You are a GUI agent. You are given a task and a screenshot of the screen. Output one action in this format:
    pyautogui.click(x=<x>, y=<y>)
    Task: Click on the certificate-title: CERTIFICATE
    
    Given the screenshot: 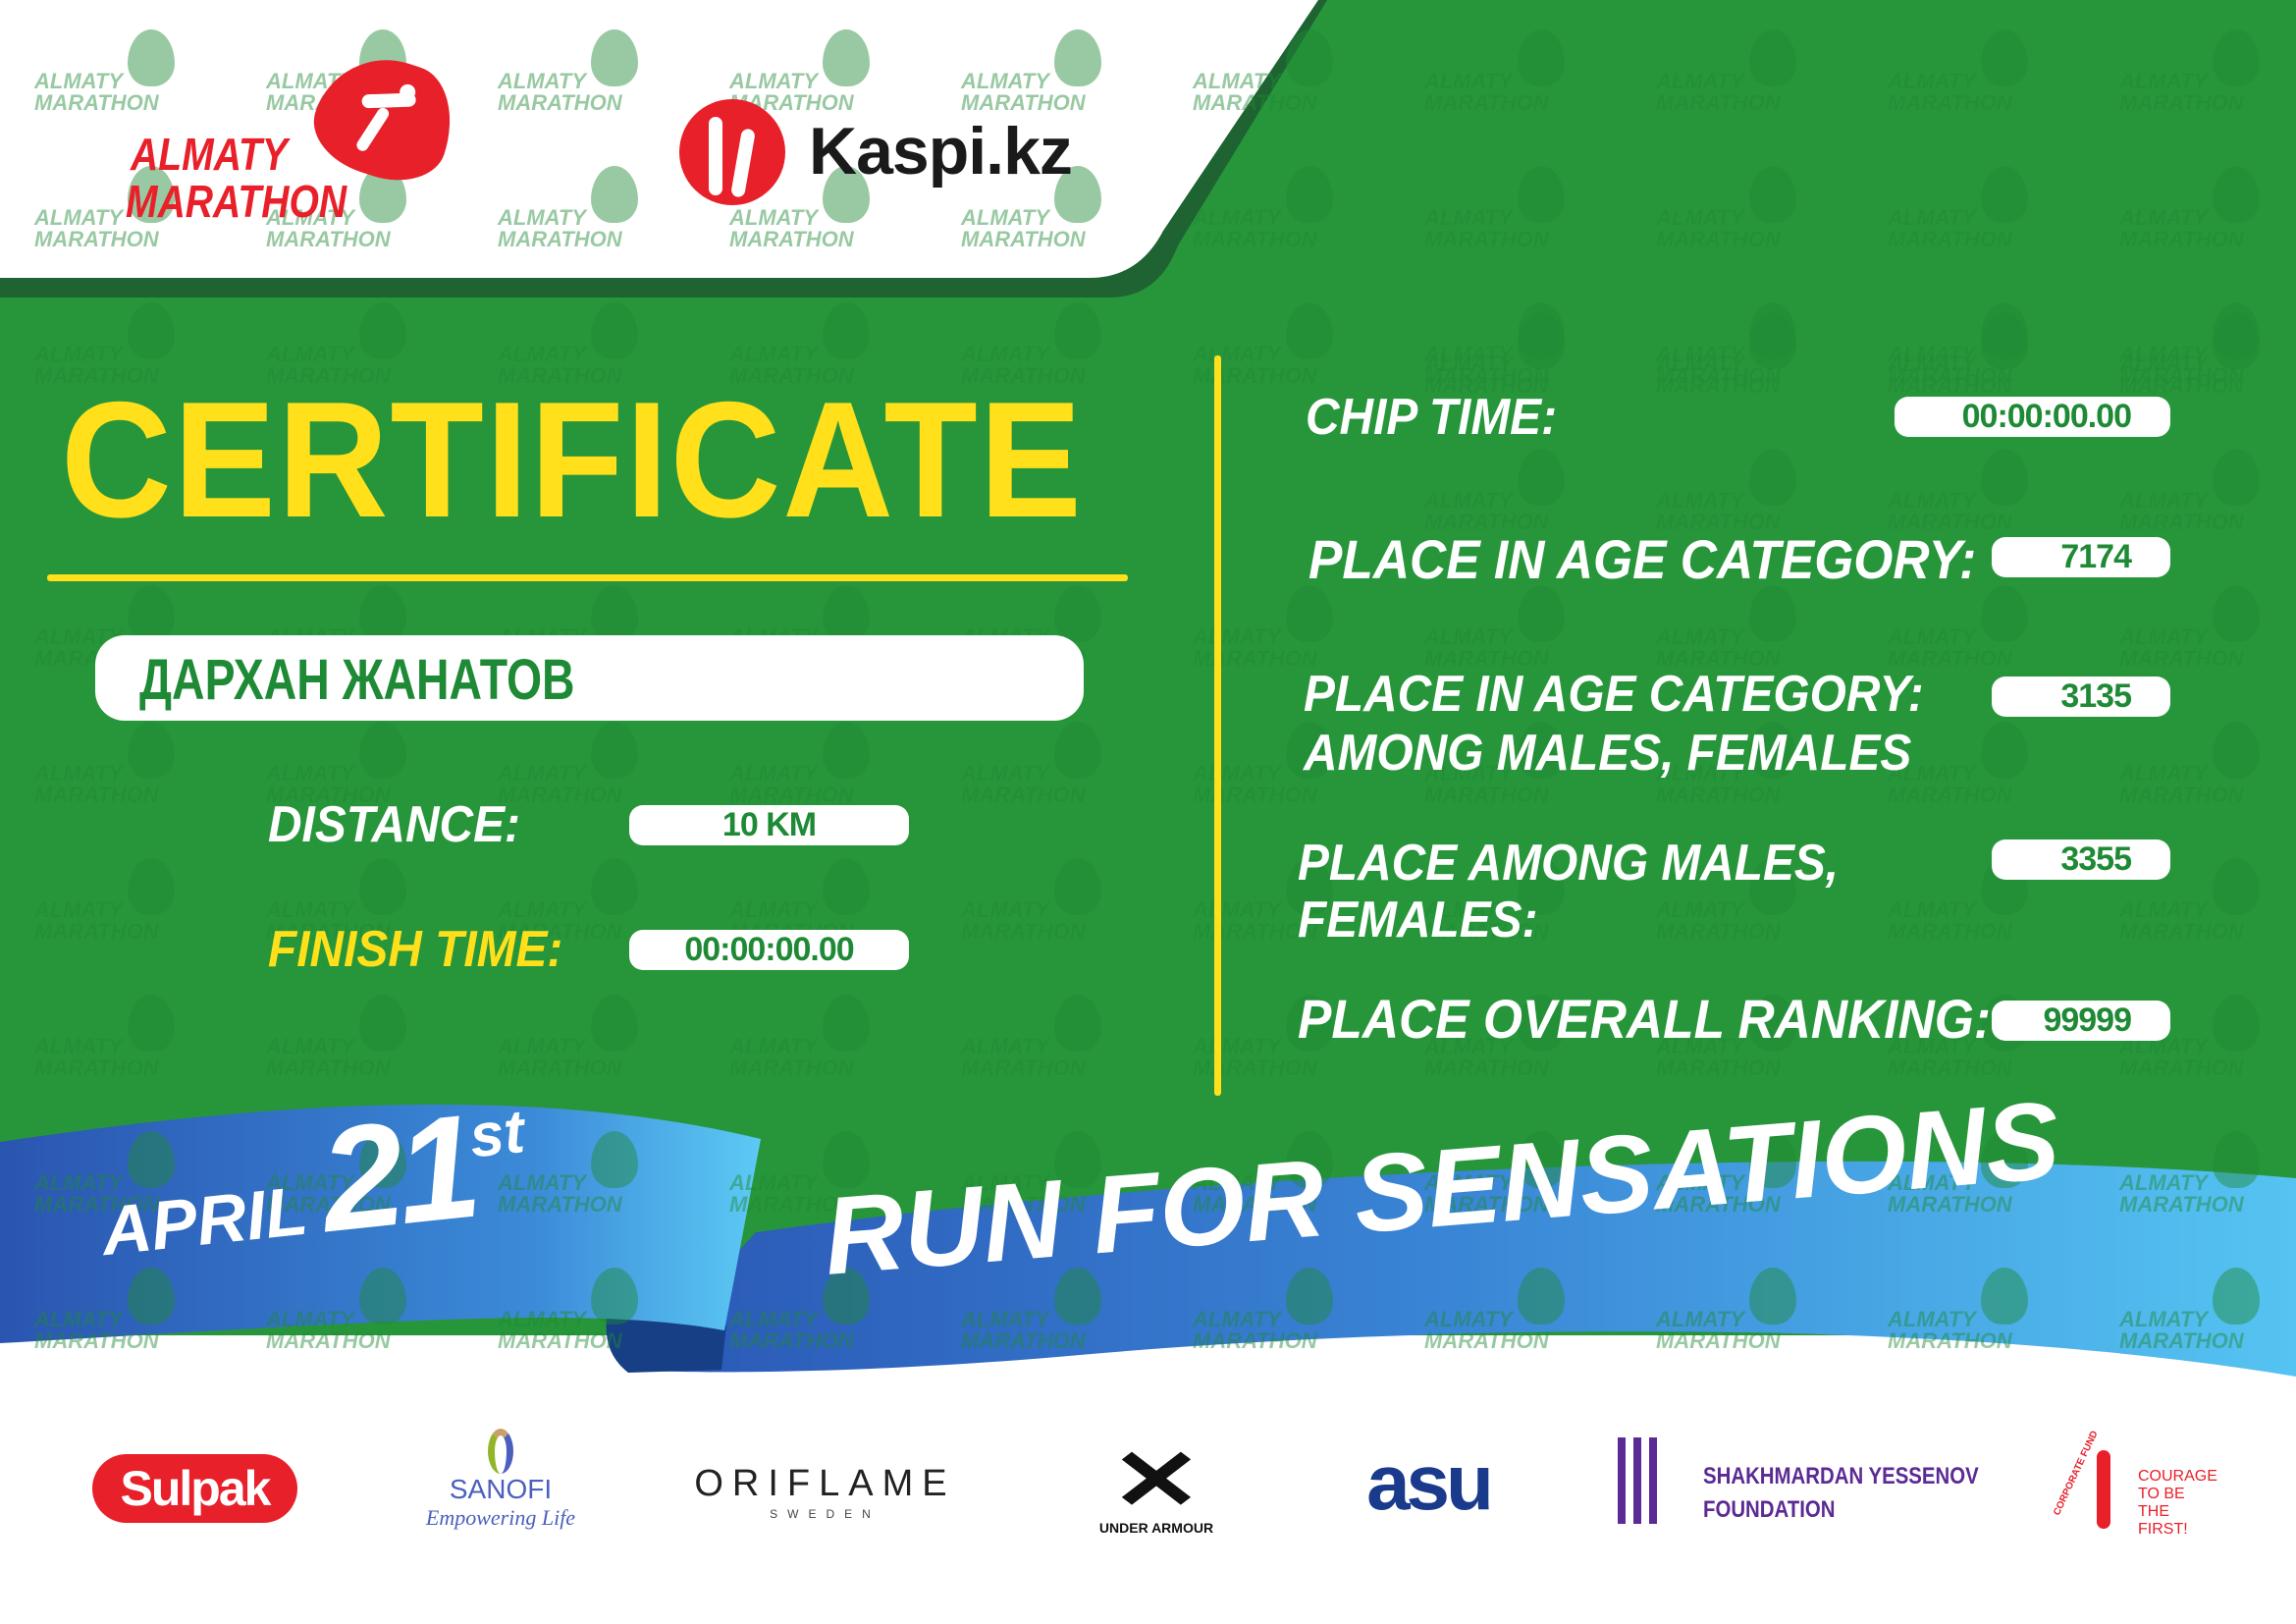 What is the action you would take?
    pyautogui.click(x=572, y=459)
    